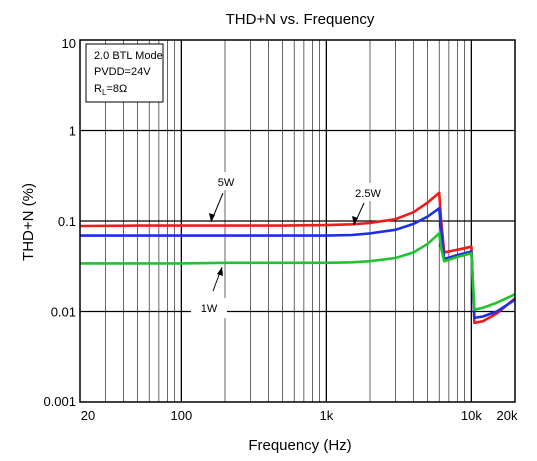  What do you see at coordinates (67, 221) in the screenshot?
I see `y-tick-label: 0.1` at bounding box center [67, 221].